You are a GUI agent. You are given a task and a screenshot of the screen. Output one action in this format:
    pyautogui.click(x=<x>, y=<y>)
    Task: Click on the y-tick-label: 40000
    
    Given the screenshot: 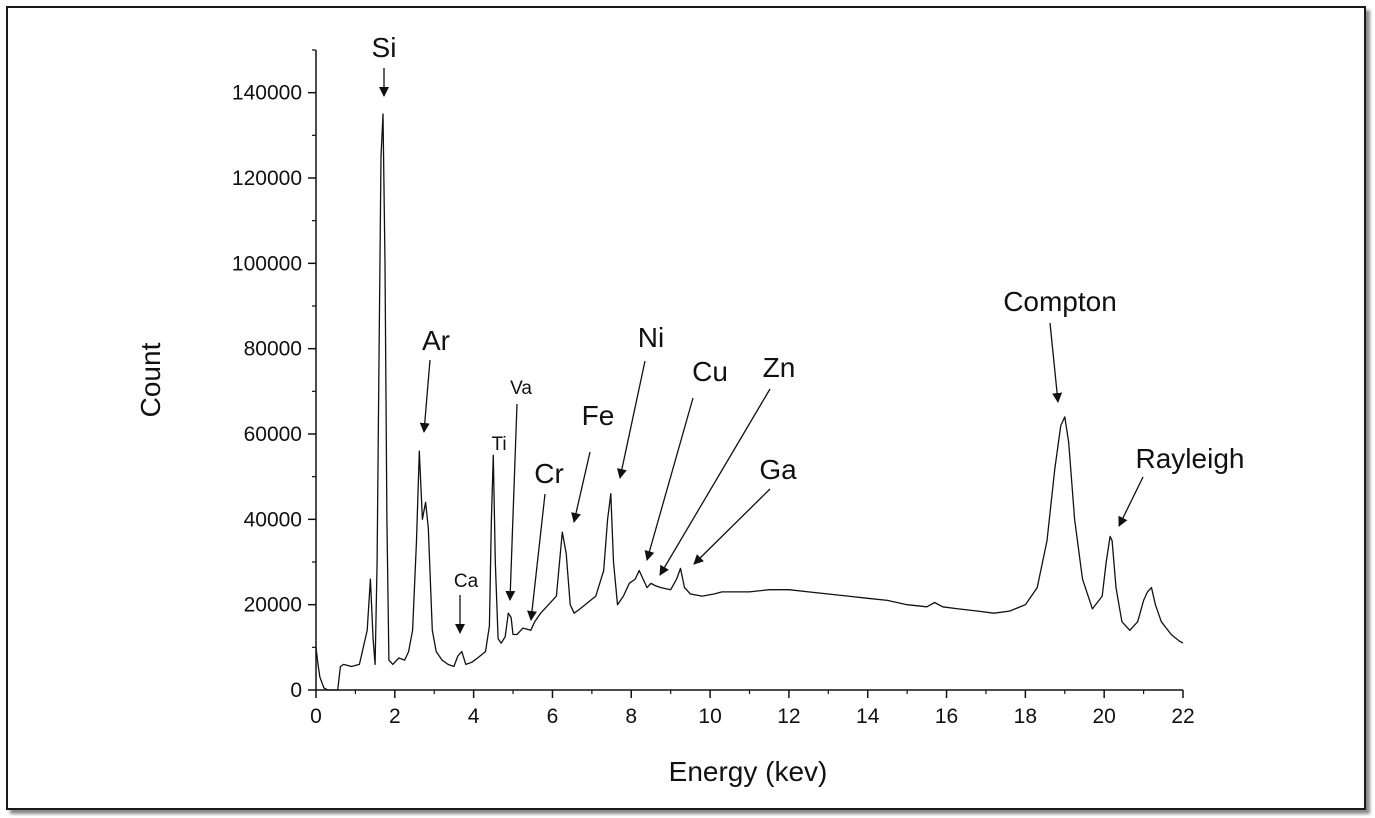 What is the action you would take?
    pyautogui.click(x=273, y=519)
    